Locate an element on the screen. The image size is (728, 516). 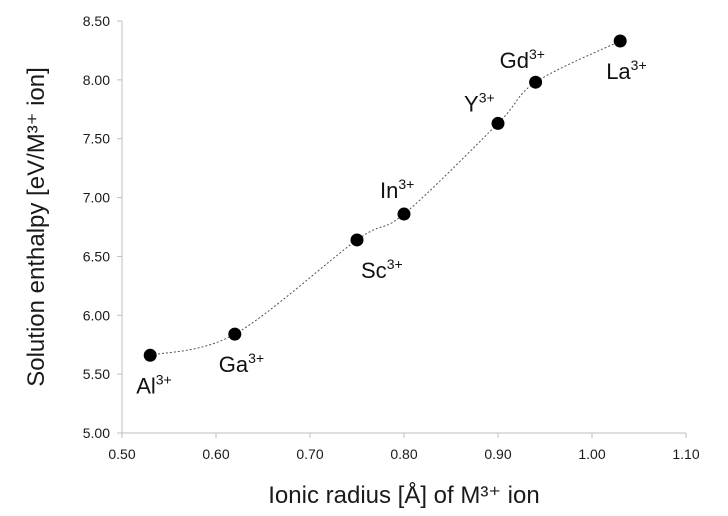
data-point-ga is located at coordinates (235, 334).